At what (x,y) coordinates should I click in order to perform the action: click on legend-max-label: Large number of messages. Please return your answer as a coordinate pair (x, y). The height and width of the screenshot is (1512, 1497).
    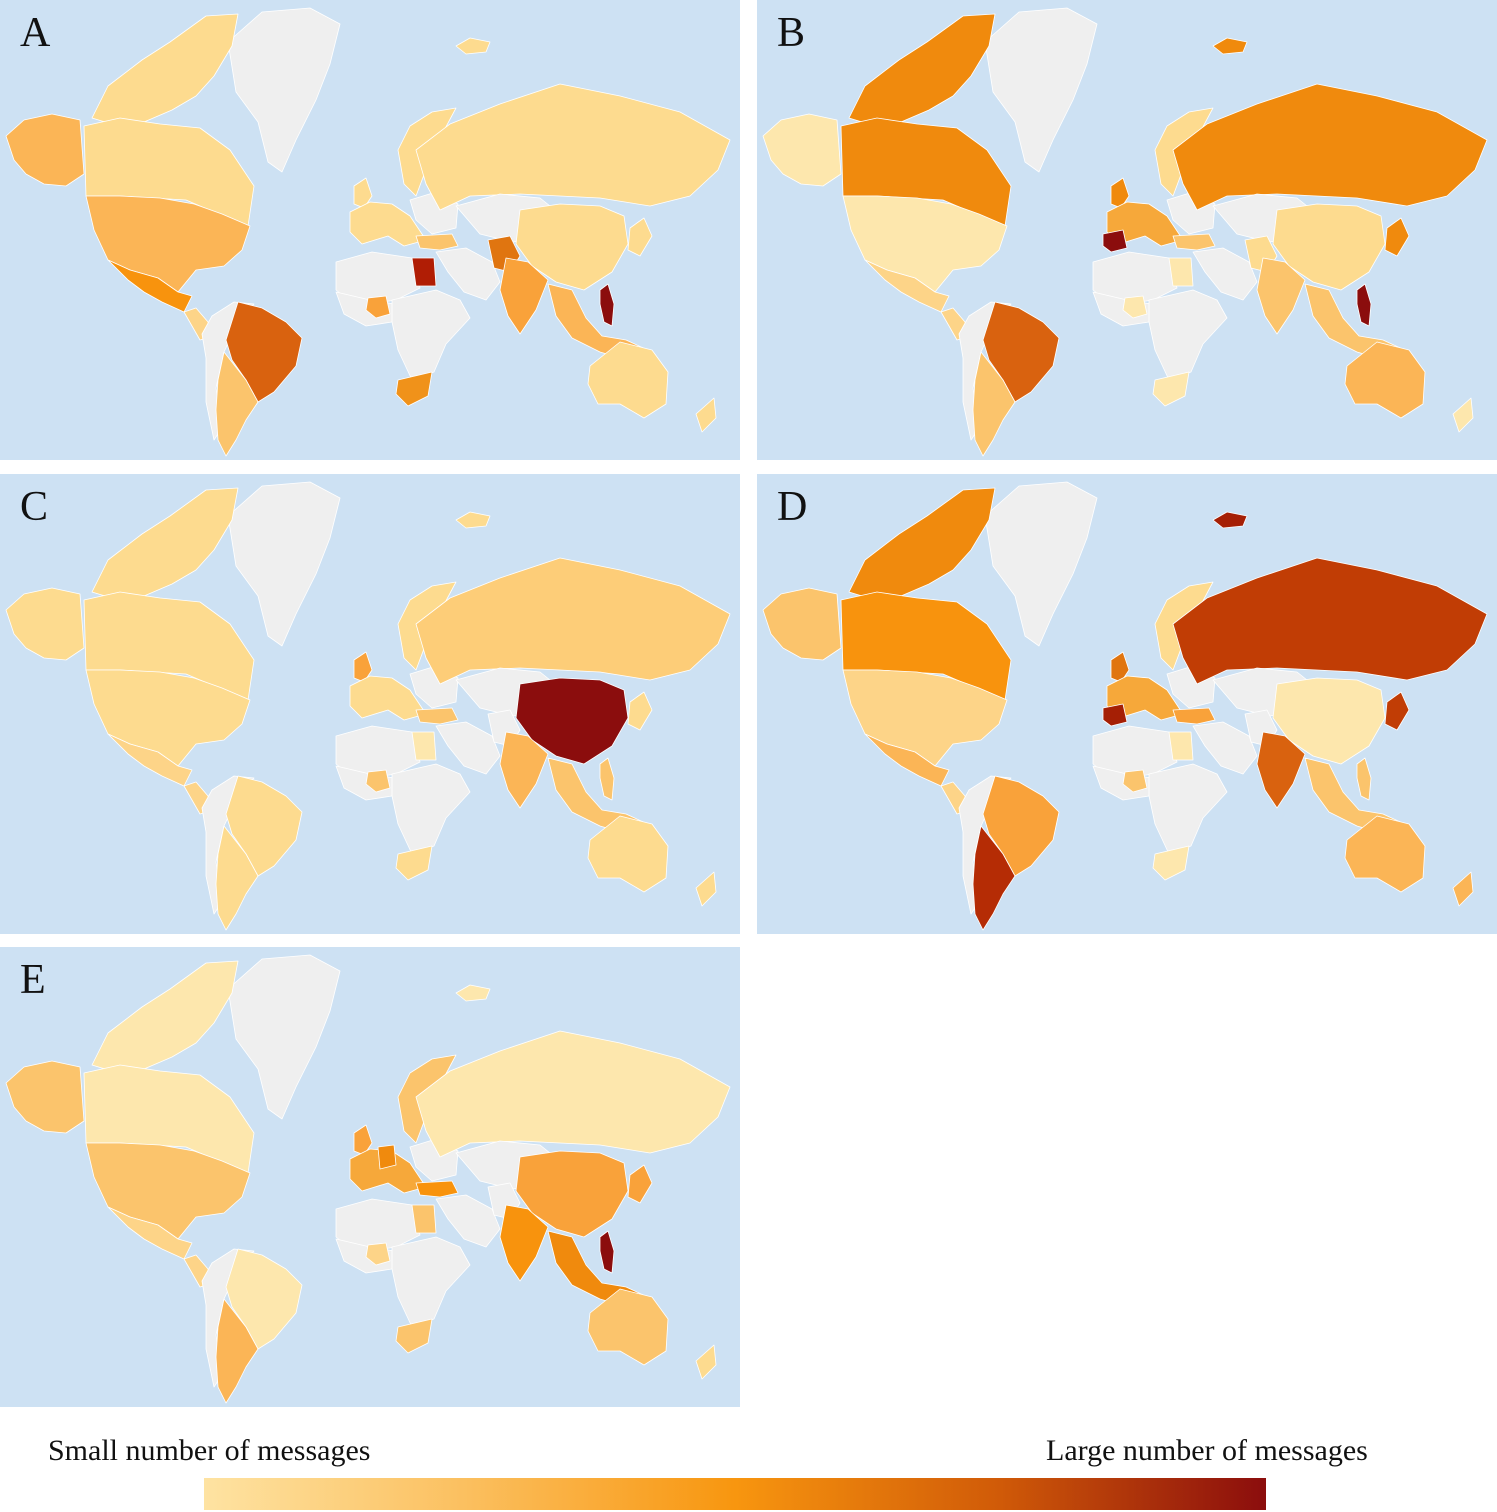
    Looking at the image, I should click on (1207, 1450).